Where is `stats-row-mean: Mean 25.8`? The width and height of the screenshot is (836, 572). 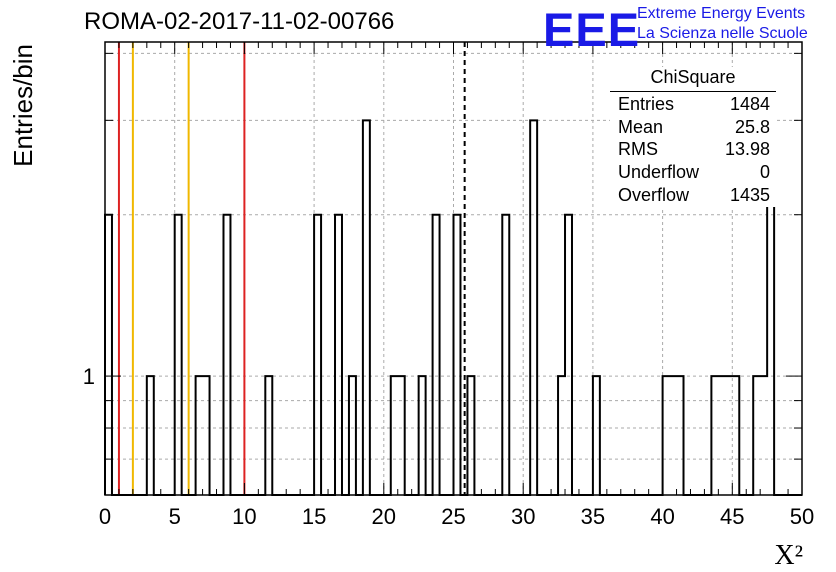
stats-row-mean: Mean 25.8 is located at coordinates (694, 127).